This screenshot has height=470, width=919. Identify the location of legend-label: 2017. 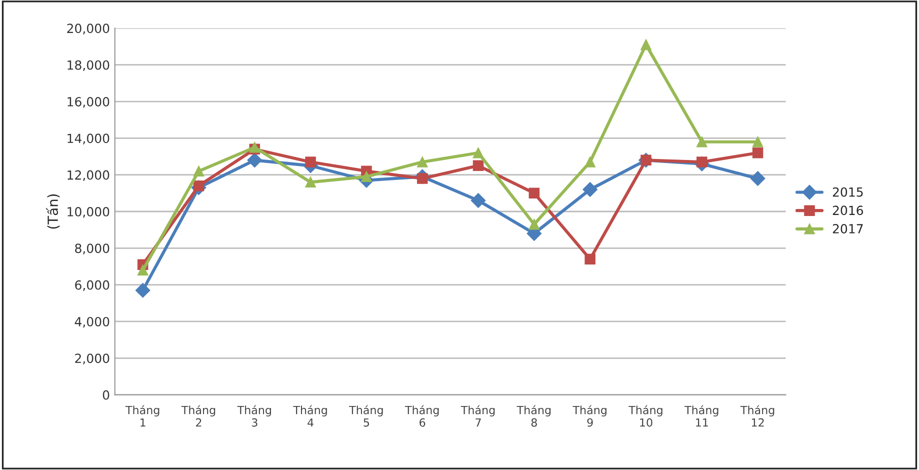
(847, 229).